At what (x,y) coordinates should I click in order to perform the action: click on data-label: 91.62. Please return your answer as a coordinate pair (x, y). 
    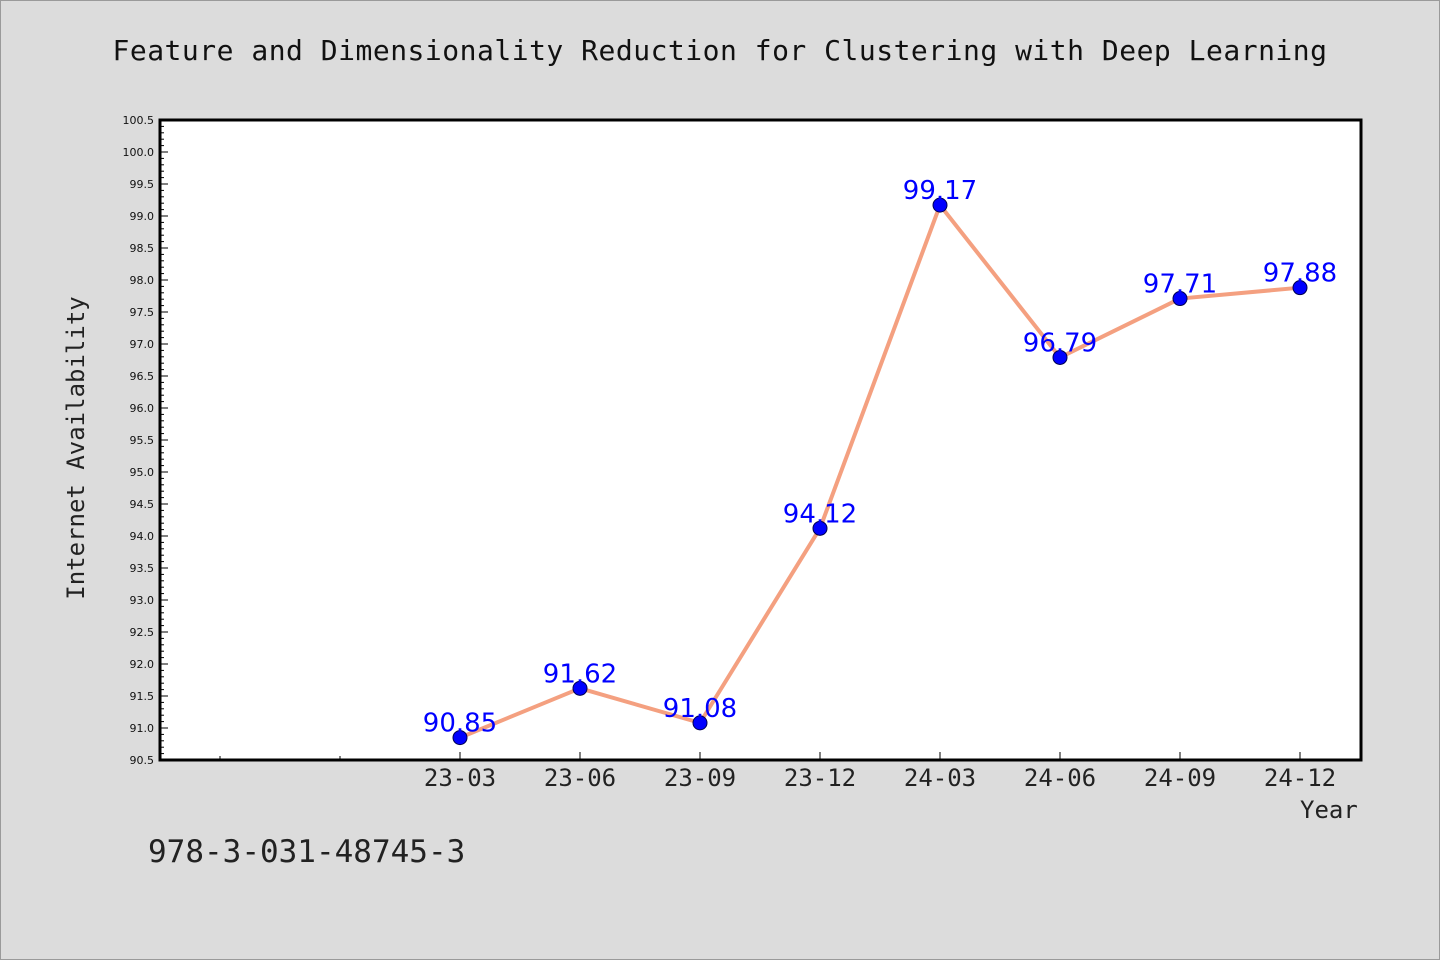
    Looking at the image, I should click on (580, 674).